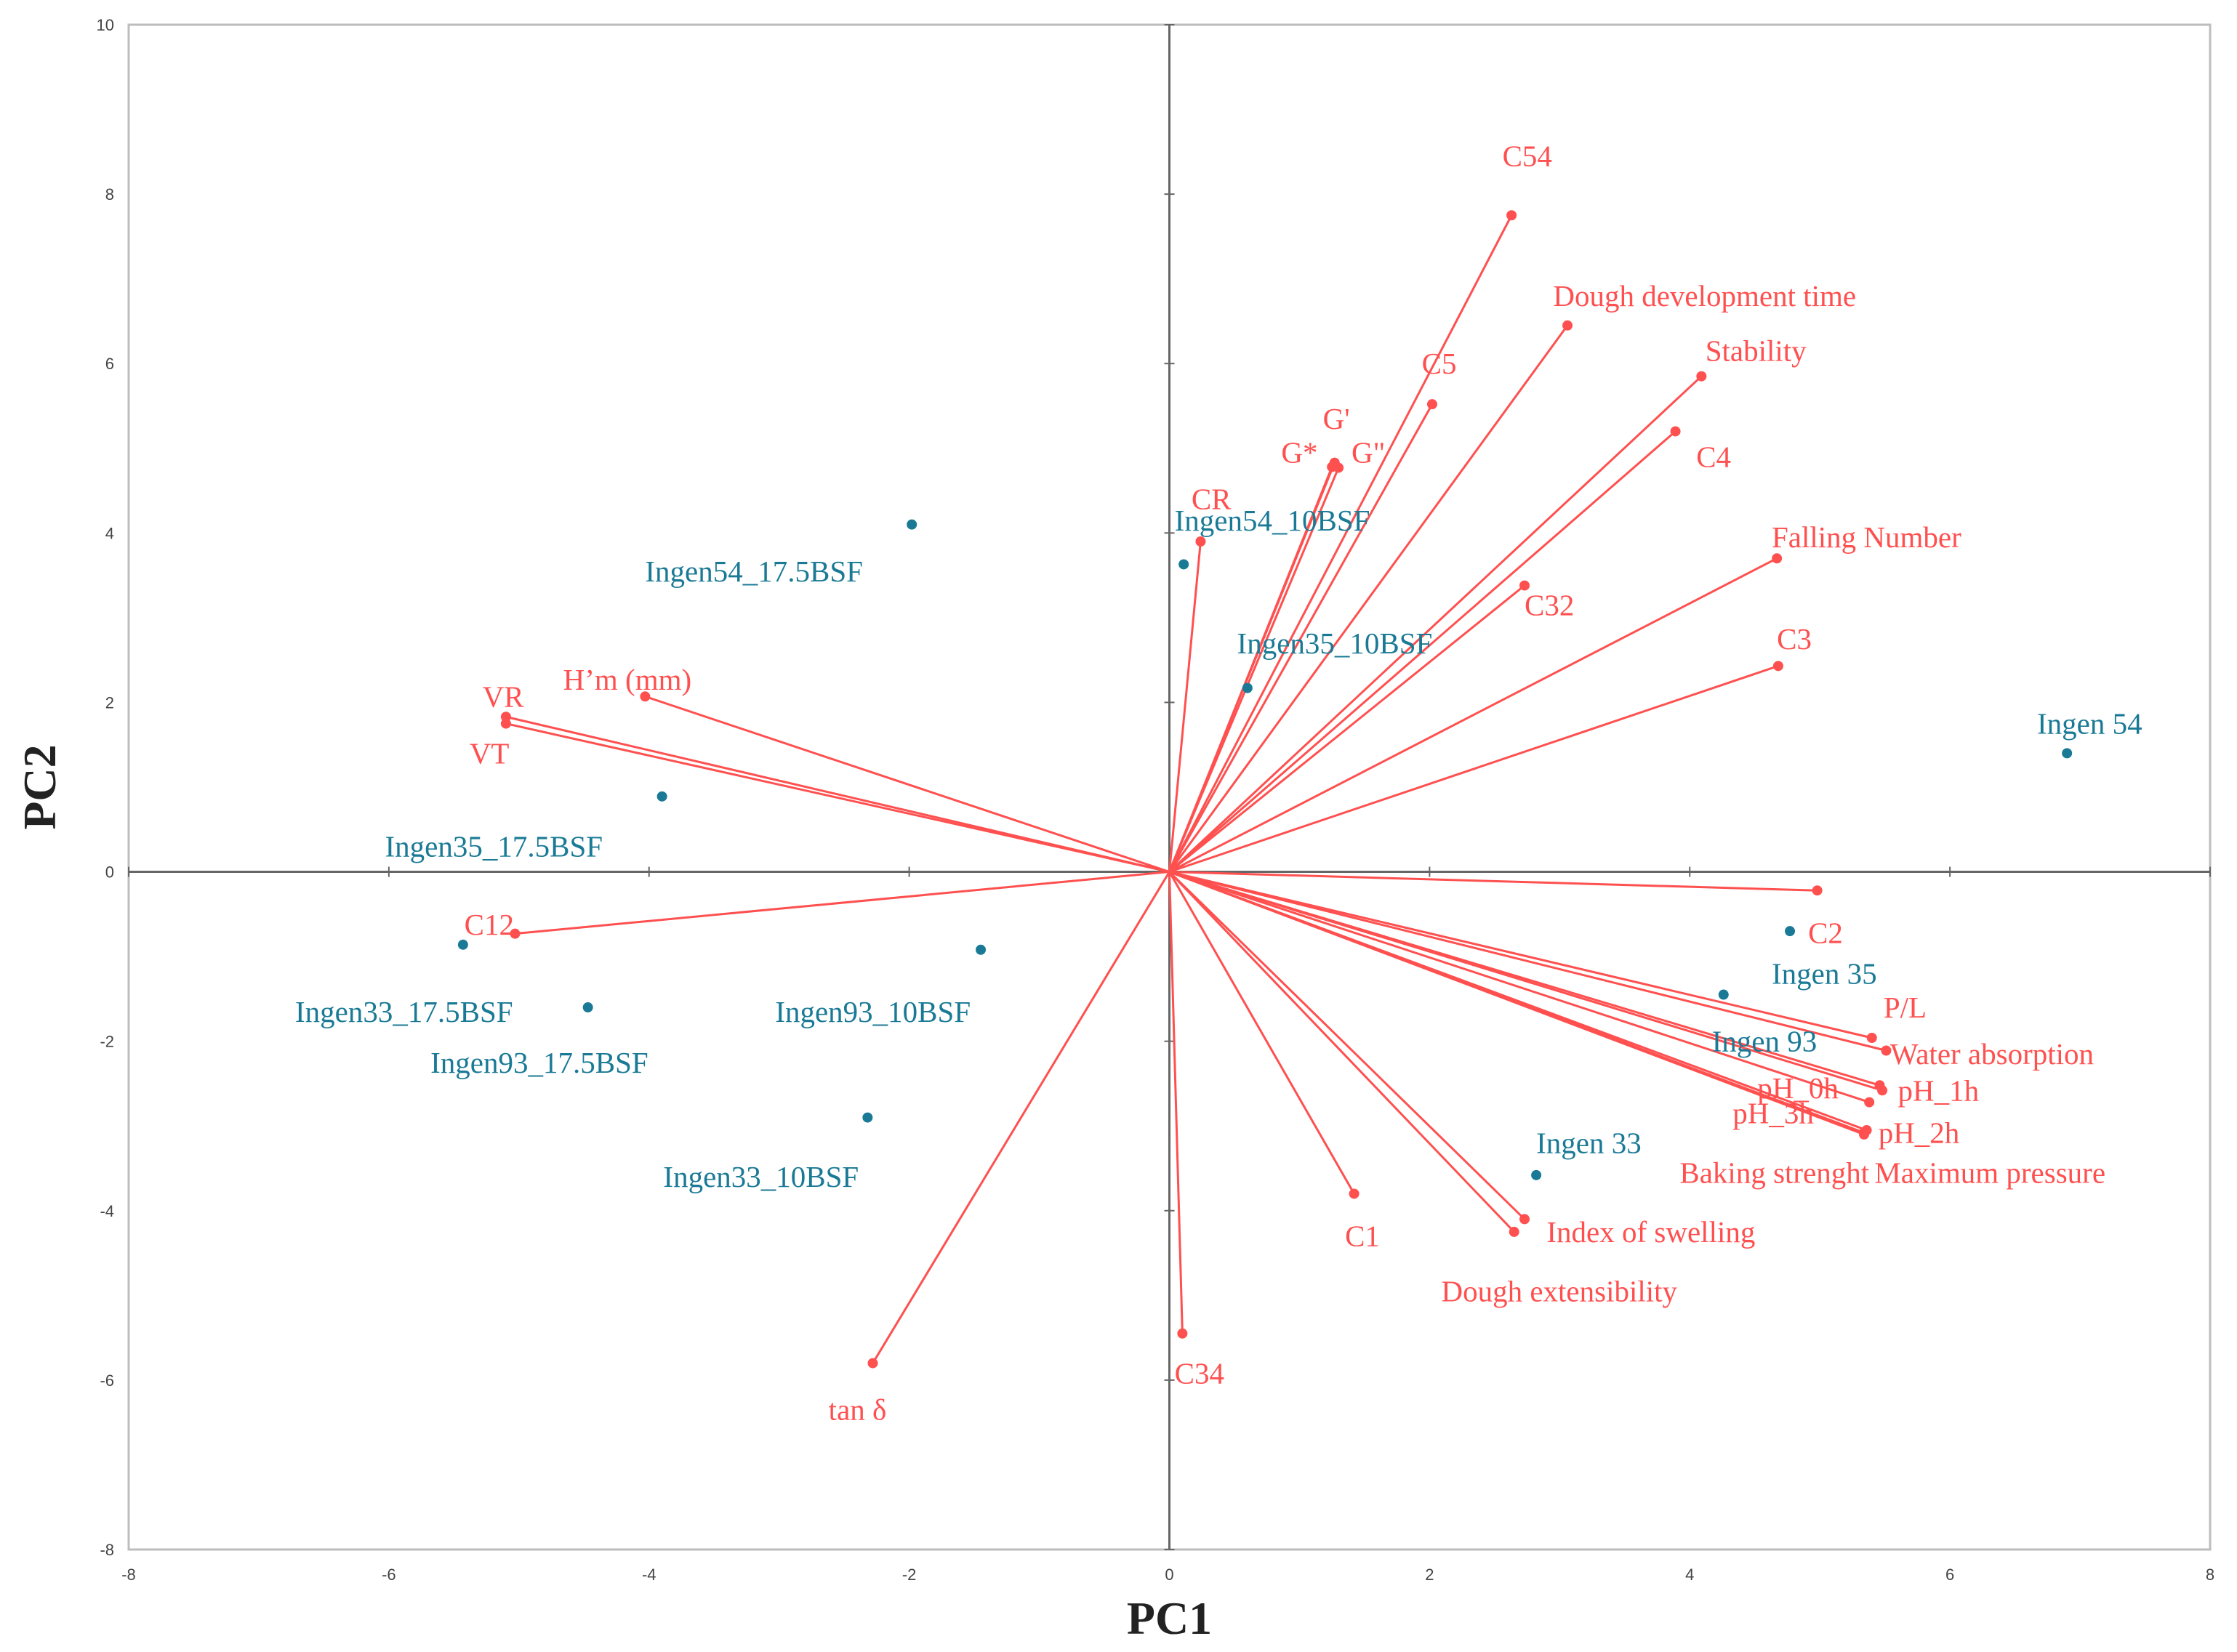 The width and height of the screenshot is (2237, 1652). What do you see at coordinates (504, 696) in the screenshot?
I see `variable-label: VR` at bounding box center [504, 696].